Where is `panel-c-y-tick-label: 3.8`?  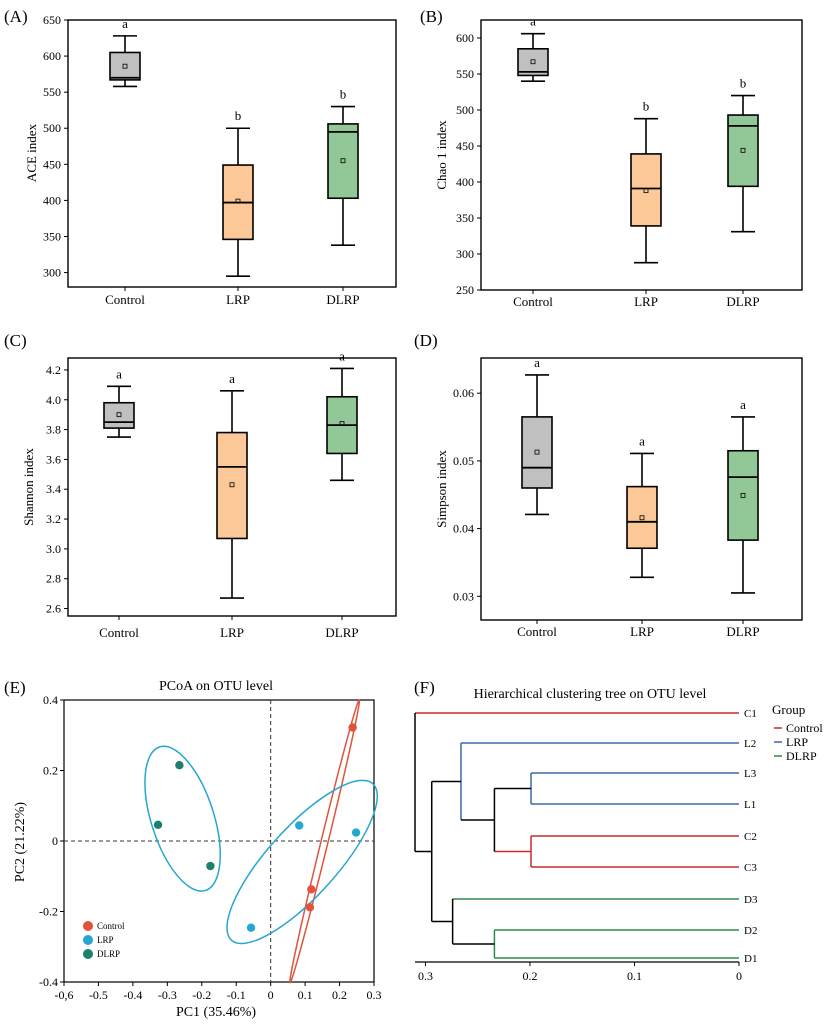 panel-c-y-tick-label: 3.8 is located at coordinates (53, 430).